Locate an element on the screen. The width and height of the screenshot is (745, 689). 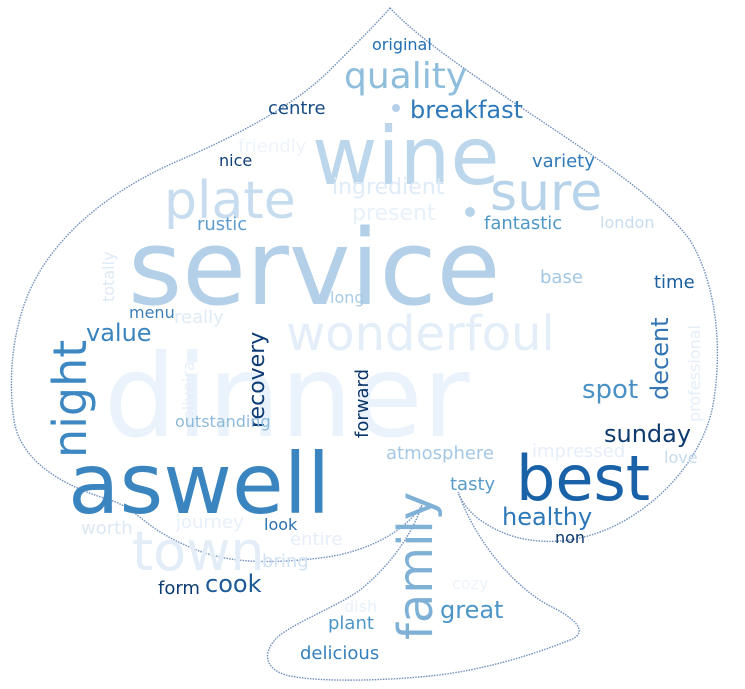
word-nice: nice is located at coordinates (235, 160).